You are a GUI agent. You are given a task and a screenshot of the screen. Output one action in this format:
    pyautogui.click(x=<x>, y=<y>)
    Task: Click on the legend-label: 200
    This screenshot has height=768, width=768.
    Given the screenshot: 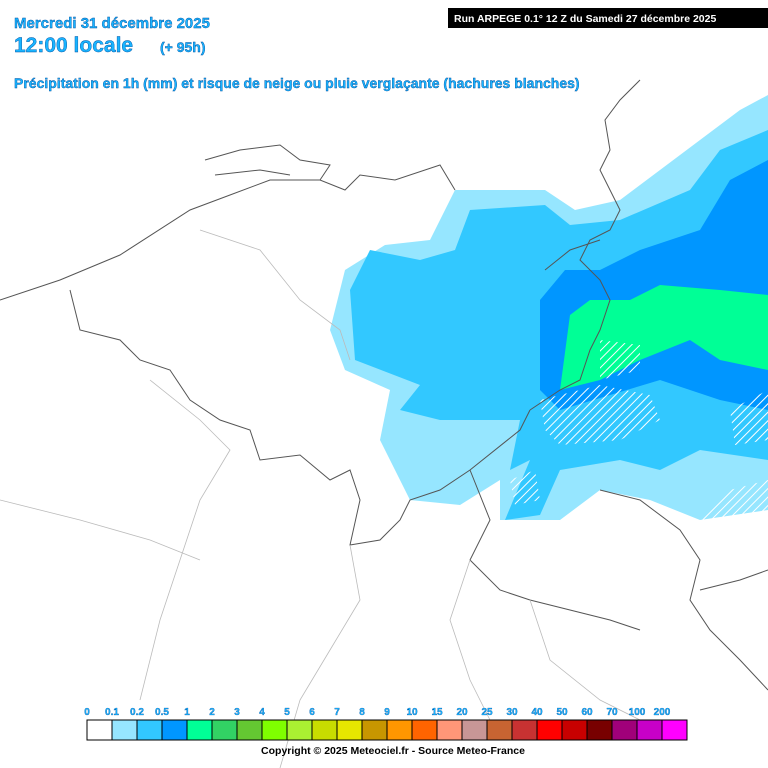 What is the action you would take?
    pyautogui.click(x=662, y=712)
    